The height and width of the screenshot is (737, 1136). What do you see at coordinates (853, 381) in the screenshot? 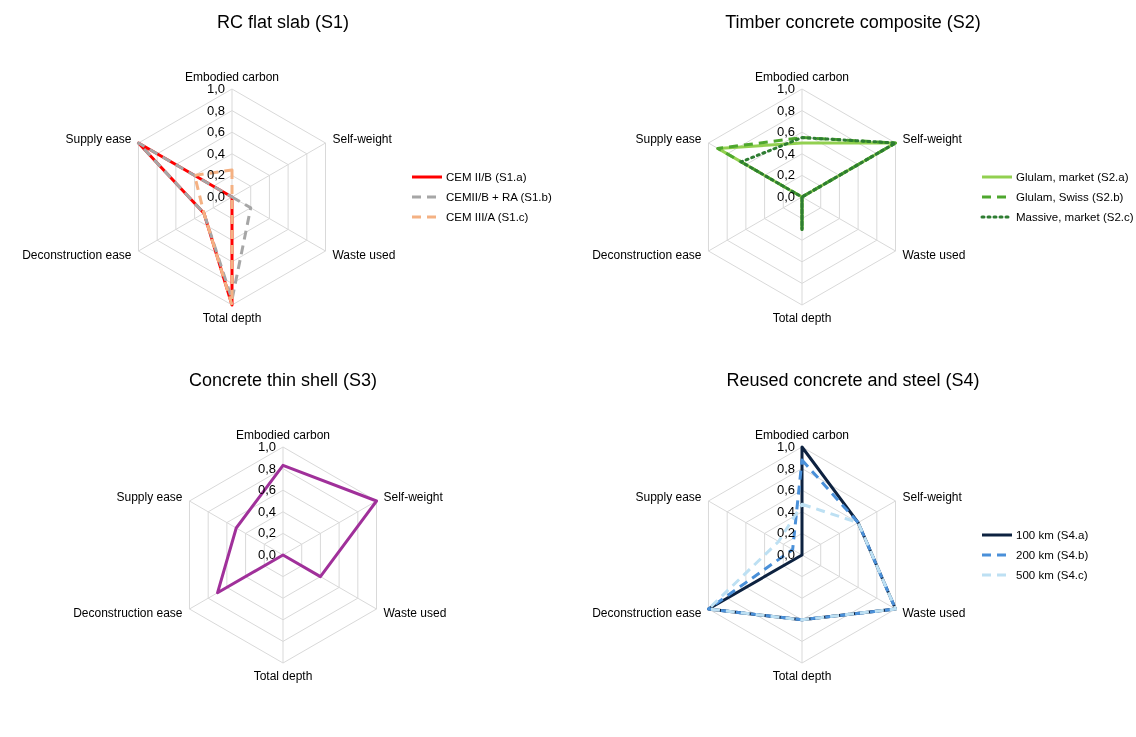
I see `chart-title: Reused concrete and steel (S4)` at bounding box center [853, 381].